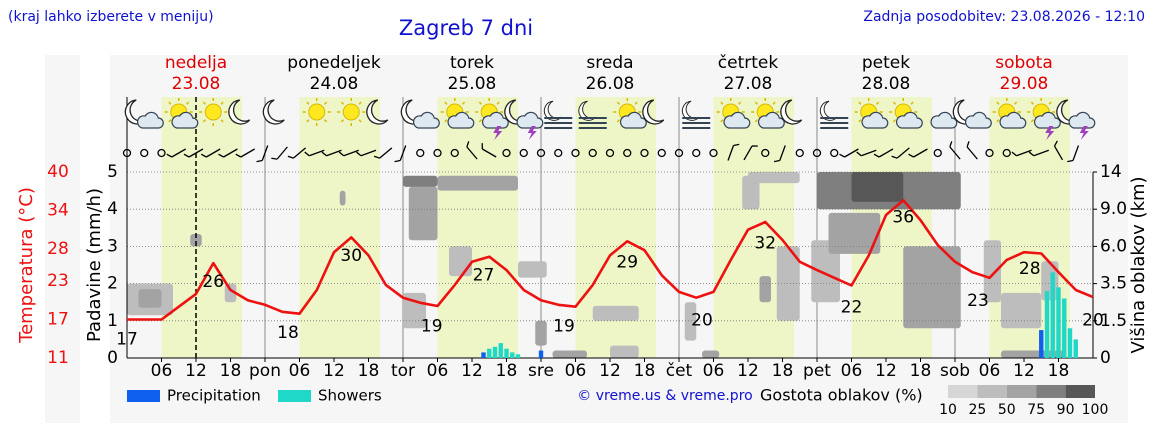  I want to click on legend-swatch, so click(294, 396).